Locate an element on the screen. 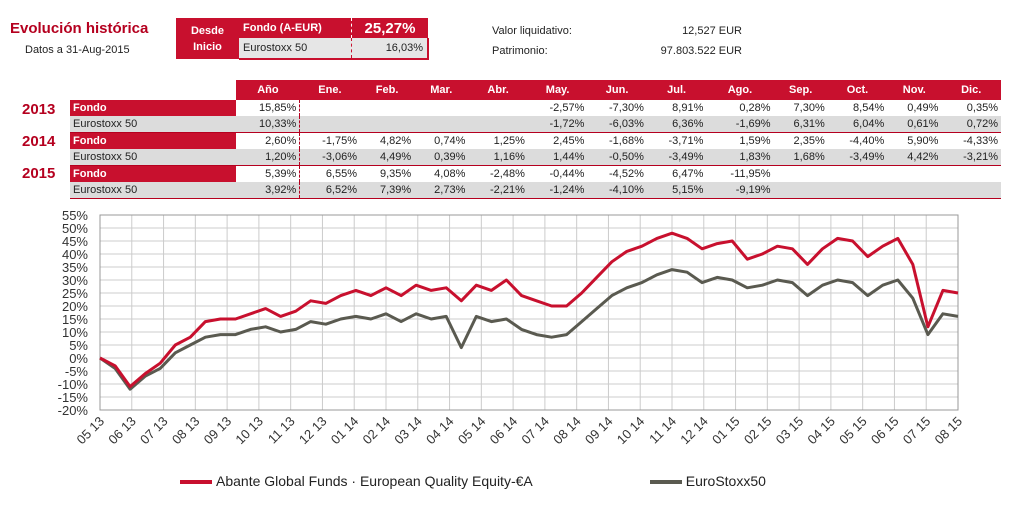 This screenshot has height=517, width=1028. table-cell: -0,50% is located at coordinates (617, 157).